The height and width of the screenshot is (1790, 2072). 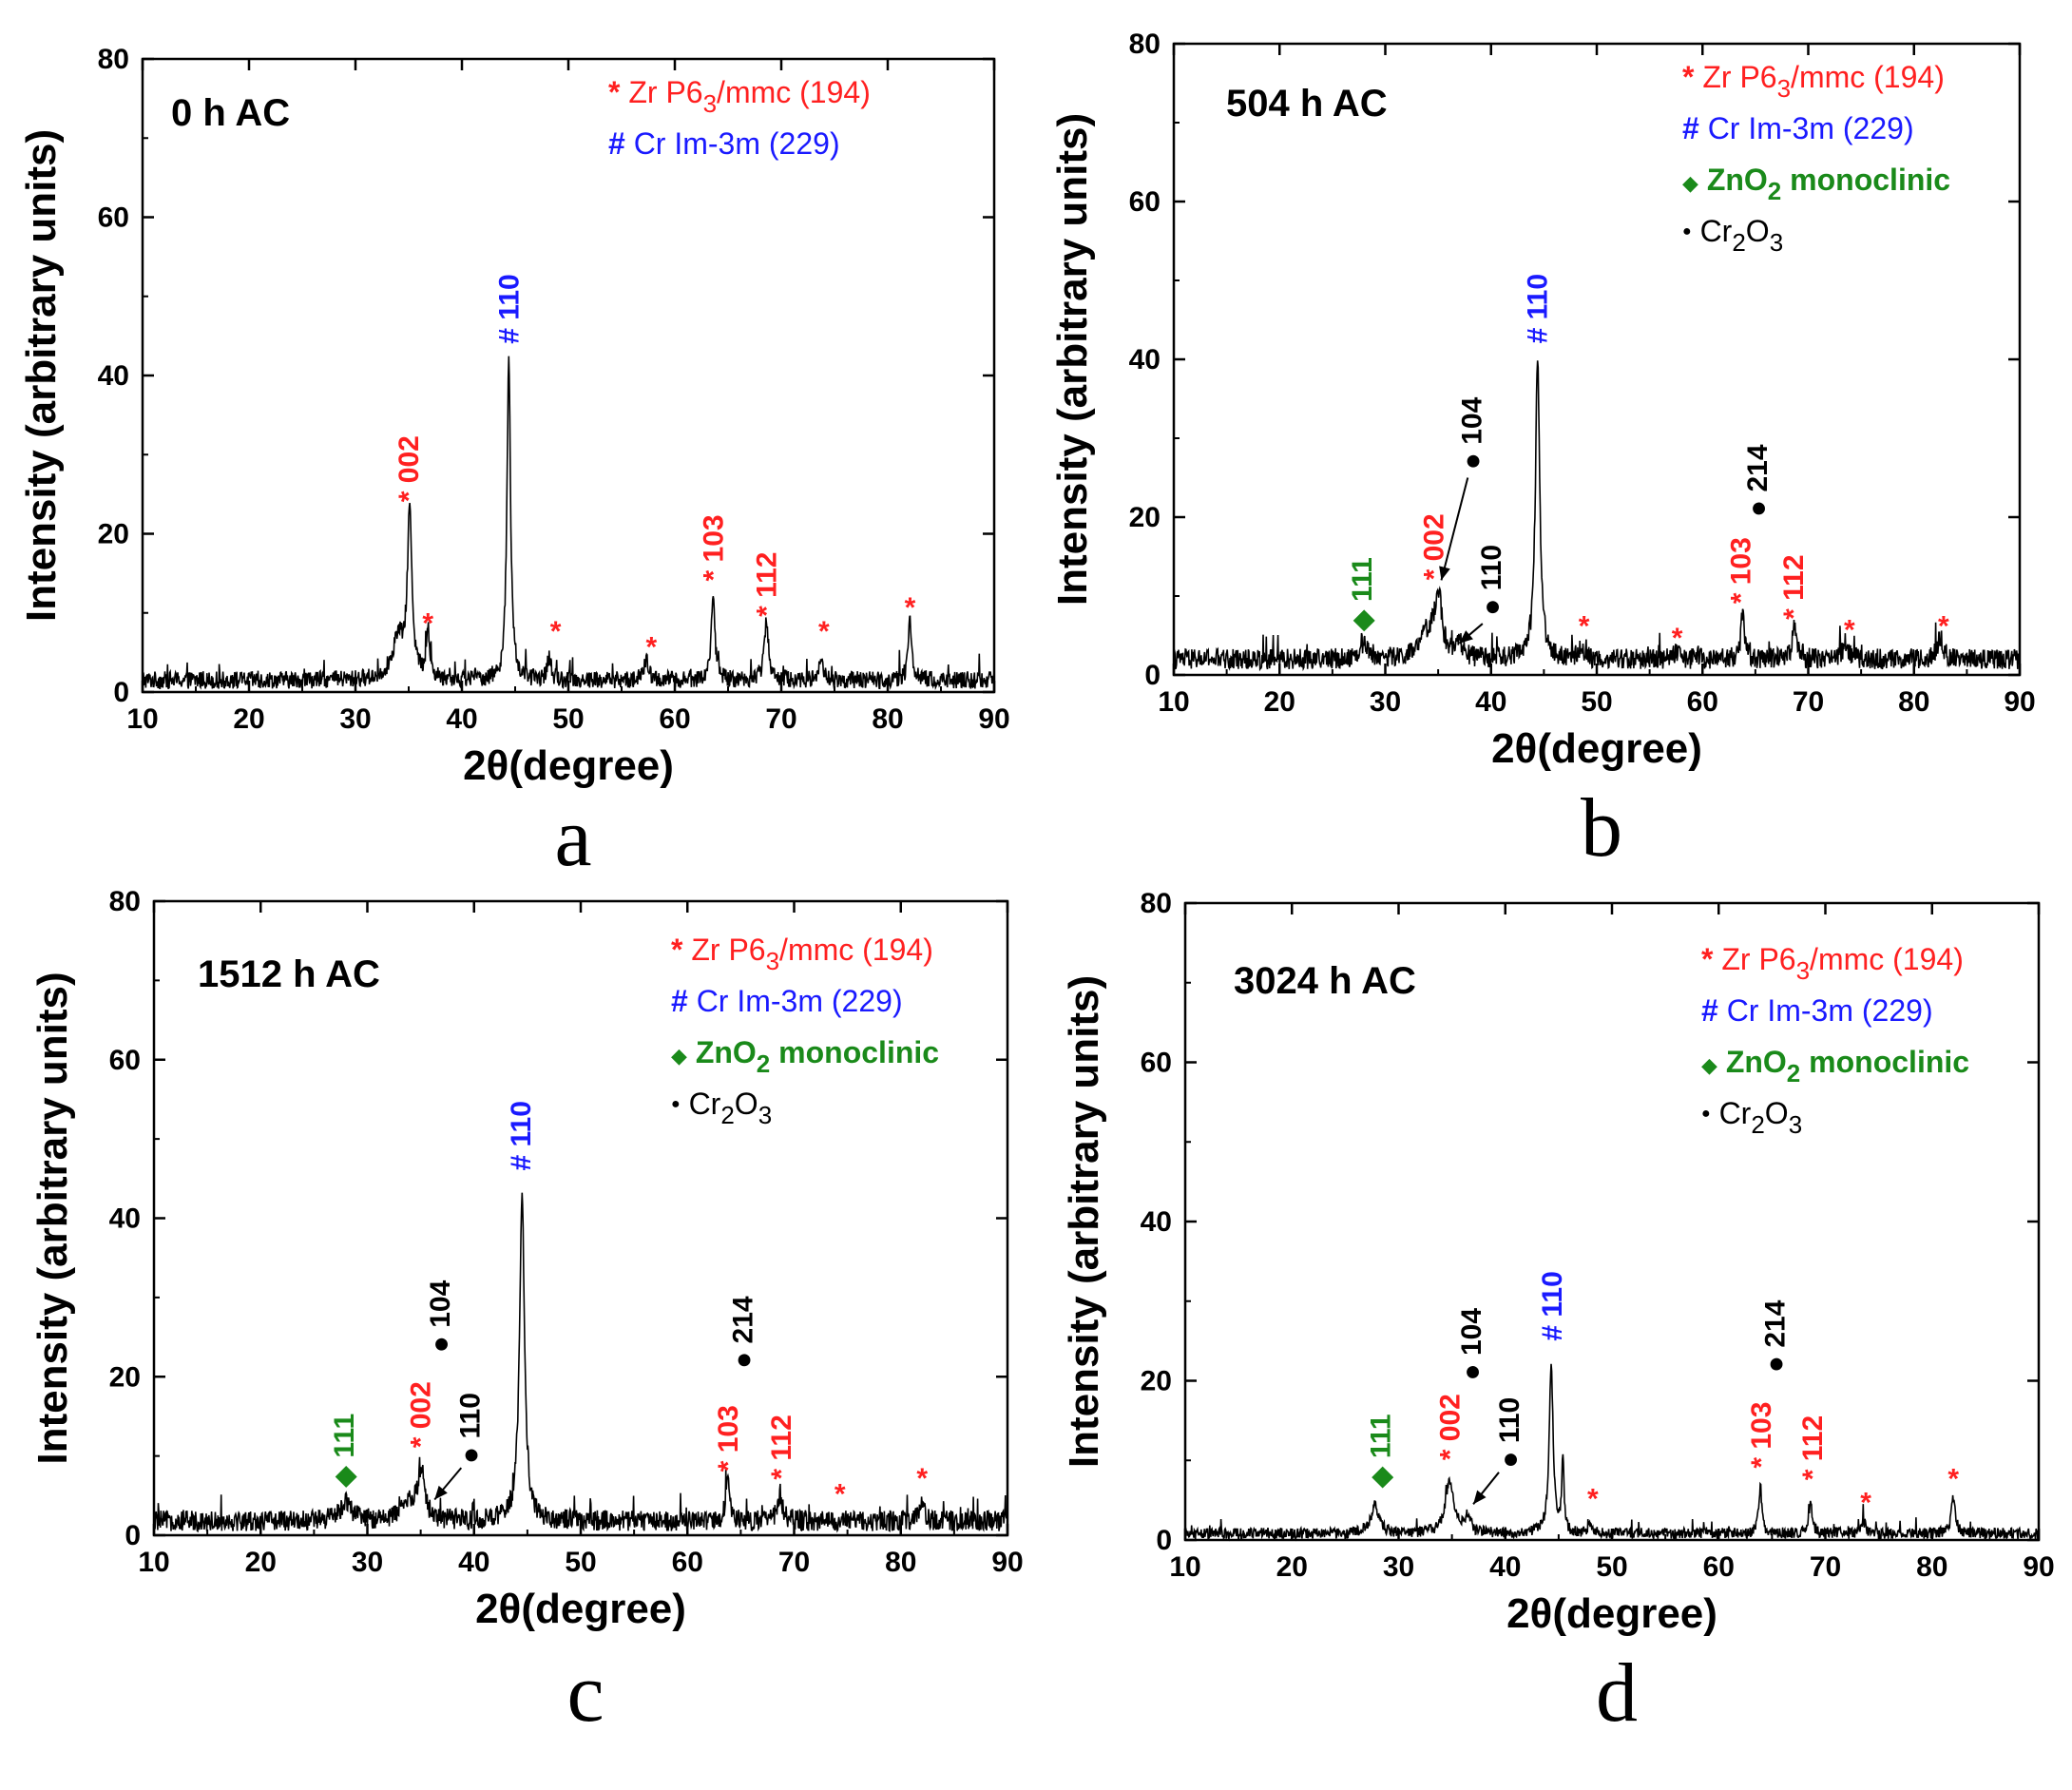 I want to click on panel-letter: a, so click(x=573, y=838).